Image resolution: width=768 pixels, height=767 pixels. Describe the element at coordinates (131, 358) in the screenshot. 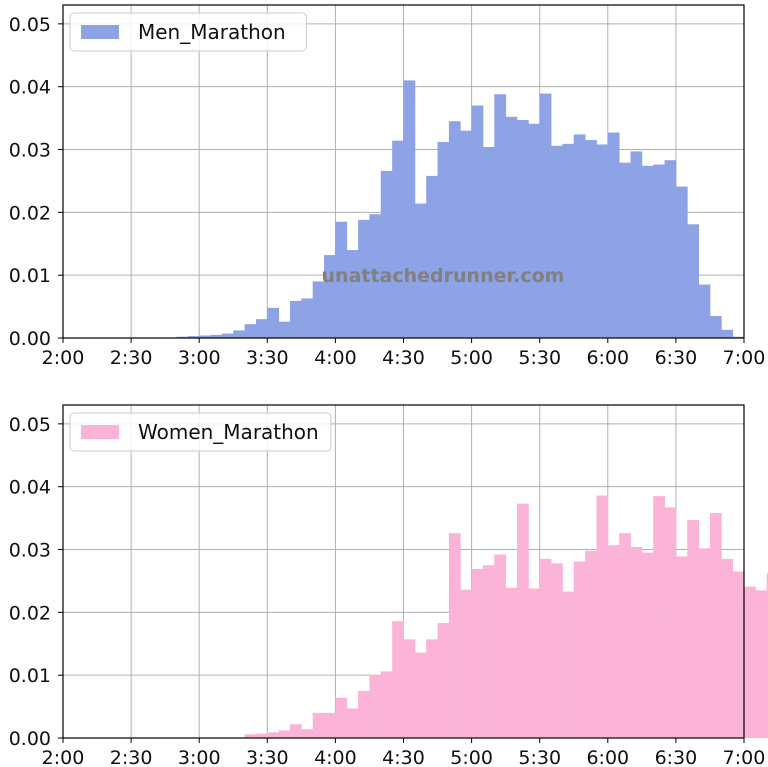

I see `men-x-tick-label: 2:30` at that location.